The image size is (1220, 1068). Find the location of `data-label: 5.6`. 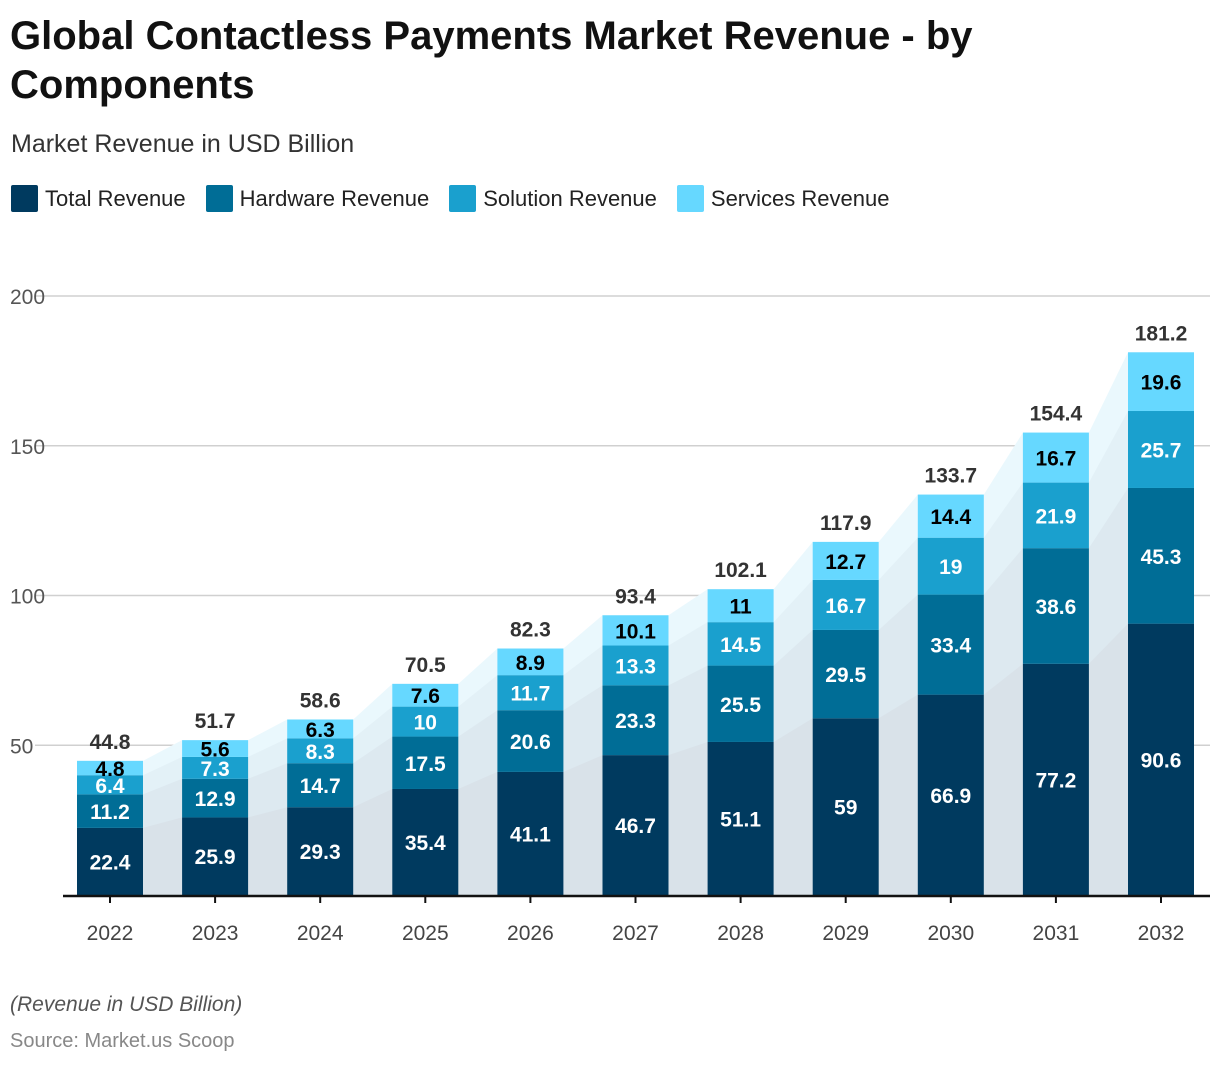

data-label: 5.6 is located at coordinates (214, 750).